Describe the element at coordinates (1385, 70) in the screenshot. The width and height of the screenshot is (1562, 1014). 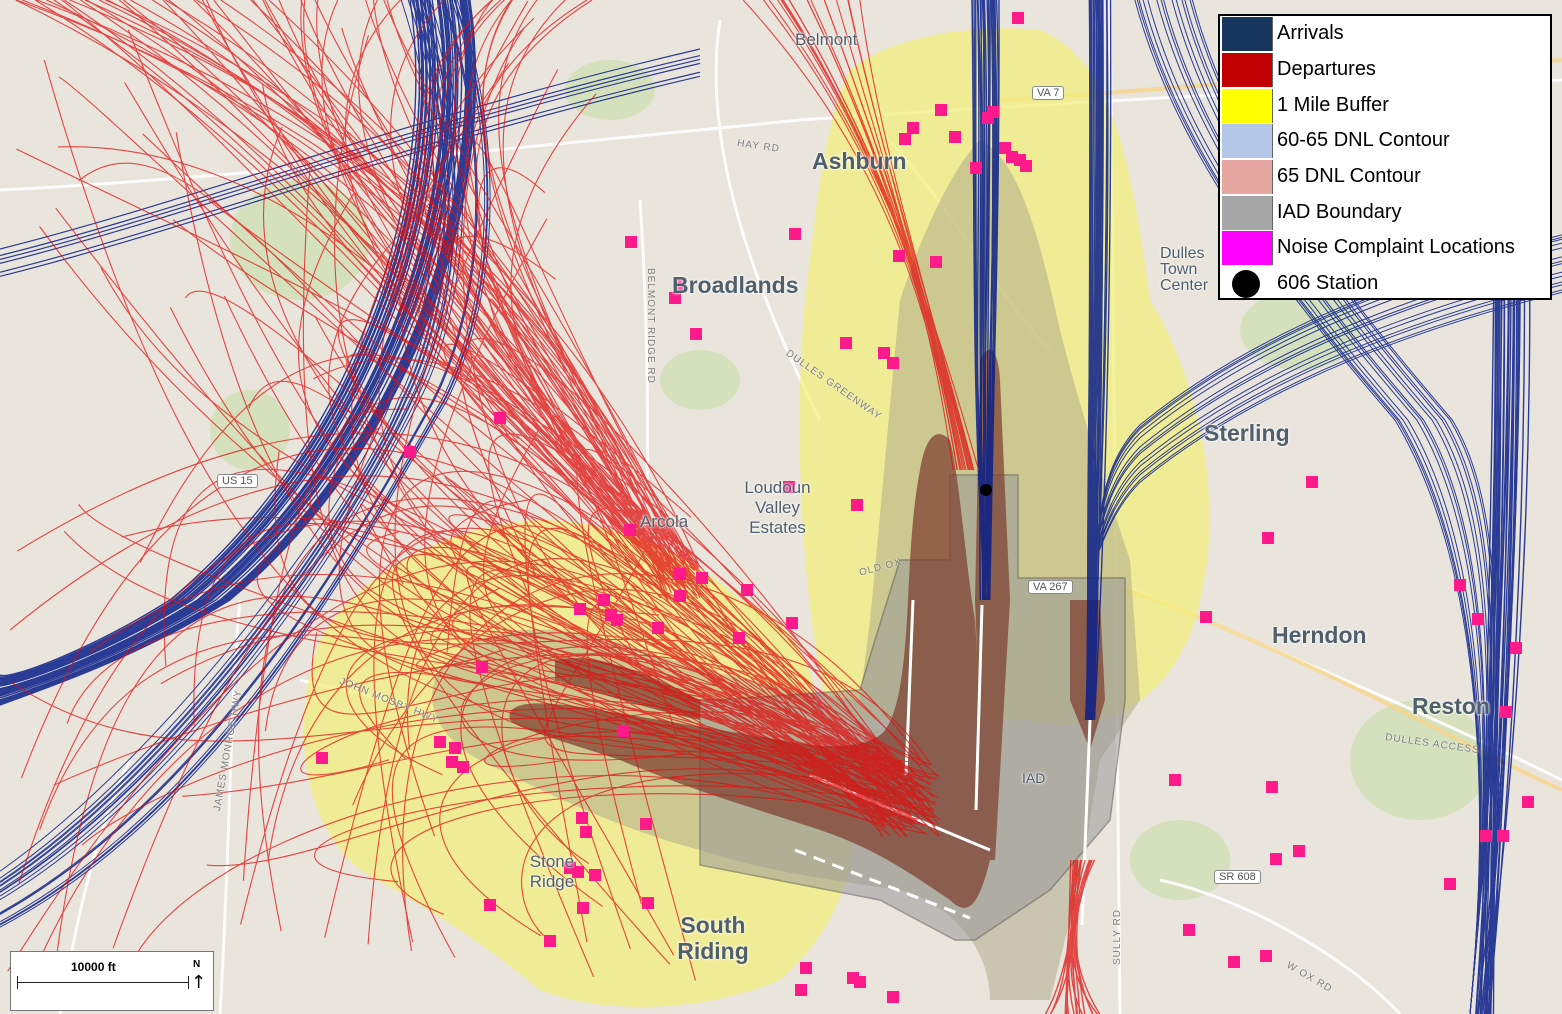
I see `legend-item-departures: Departures` at that location.